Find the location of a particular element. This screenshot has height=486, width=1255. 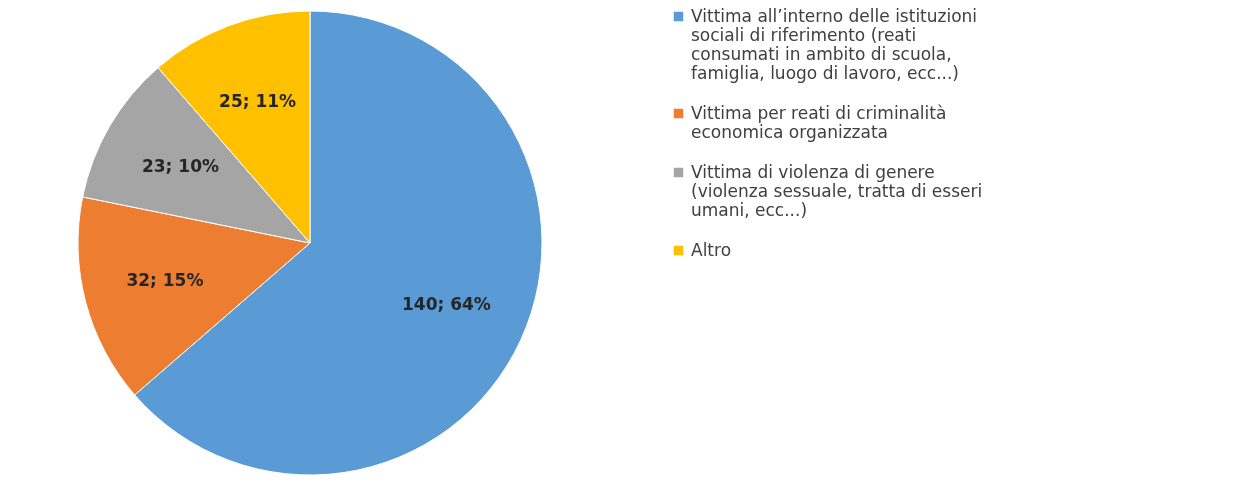

legend-label: Vittima per reati di criminalità economica organizzata is located at coordinates (819, 122).